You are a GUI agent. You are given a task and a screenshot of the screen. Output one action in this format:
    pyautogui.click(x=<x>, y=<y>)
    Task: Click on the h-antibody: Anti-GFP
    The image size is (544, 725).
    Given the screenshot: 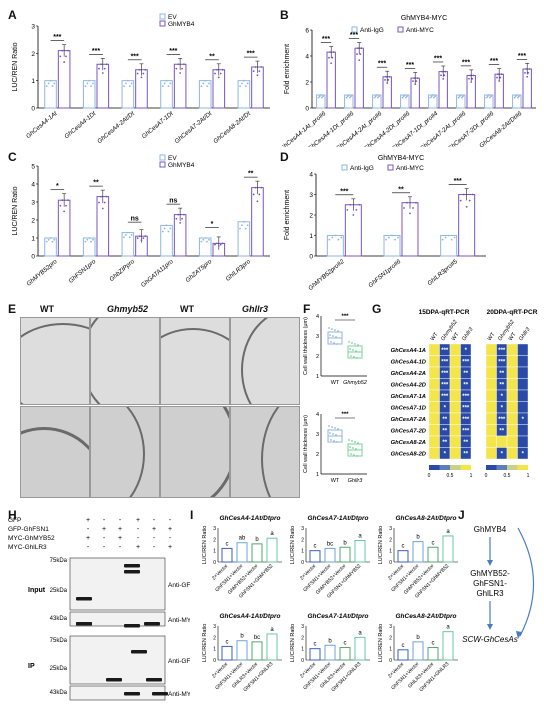 What is the action you would take?
    pyautogui.click(x=179, y=661)
    